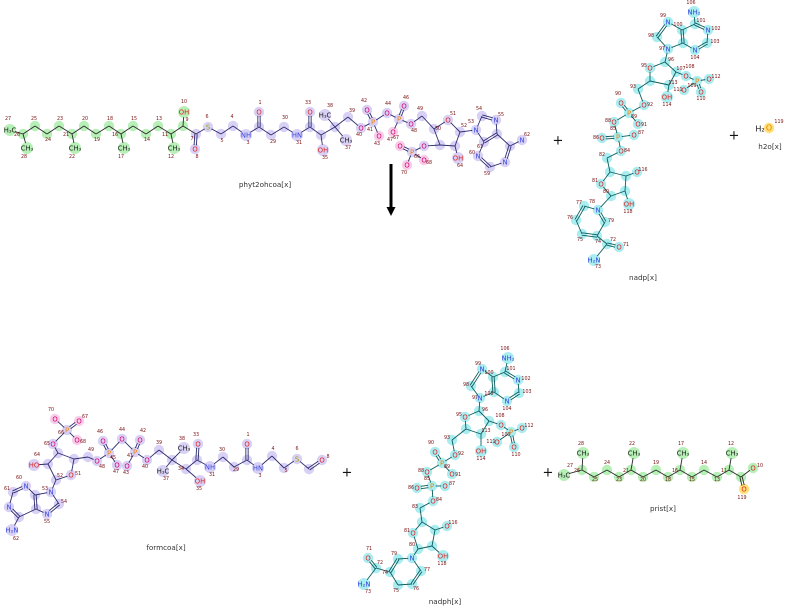  I want to click on atom-number: 68, so click(429, 163).